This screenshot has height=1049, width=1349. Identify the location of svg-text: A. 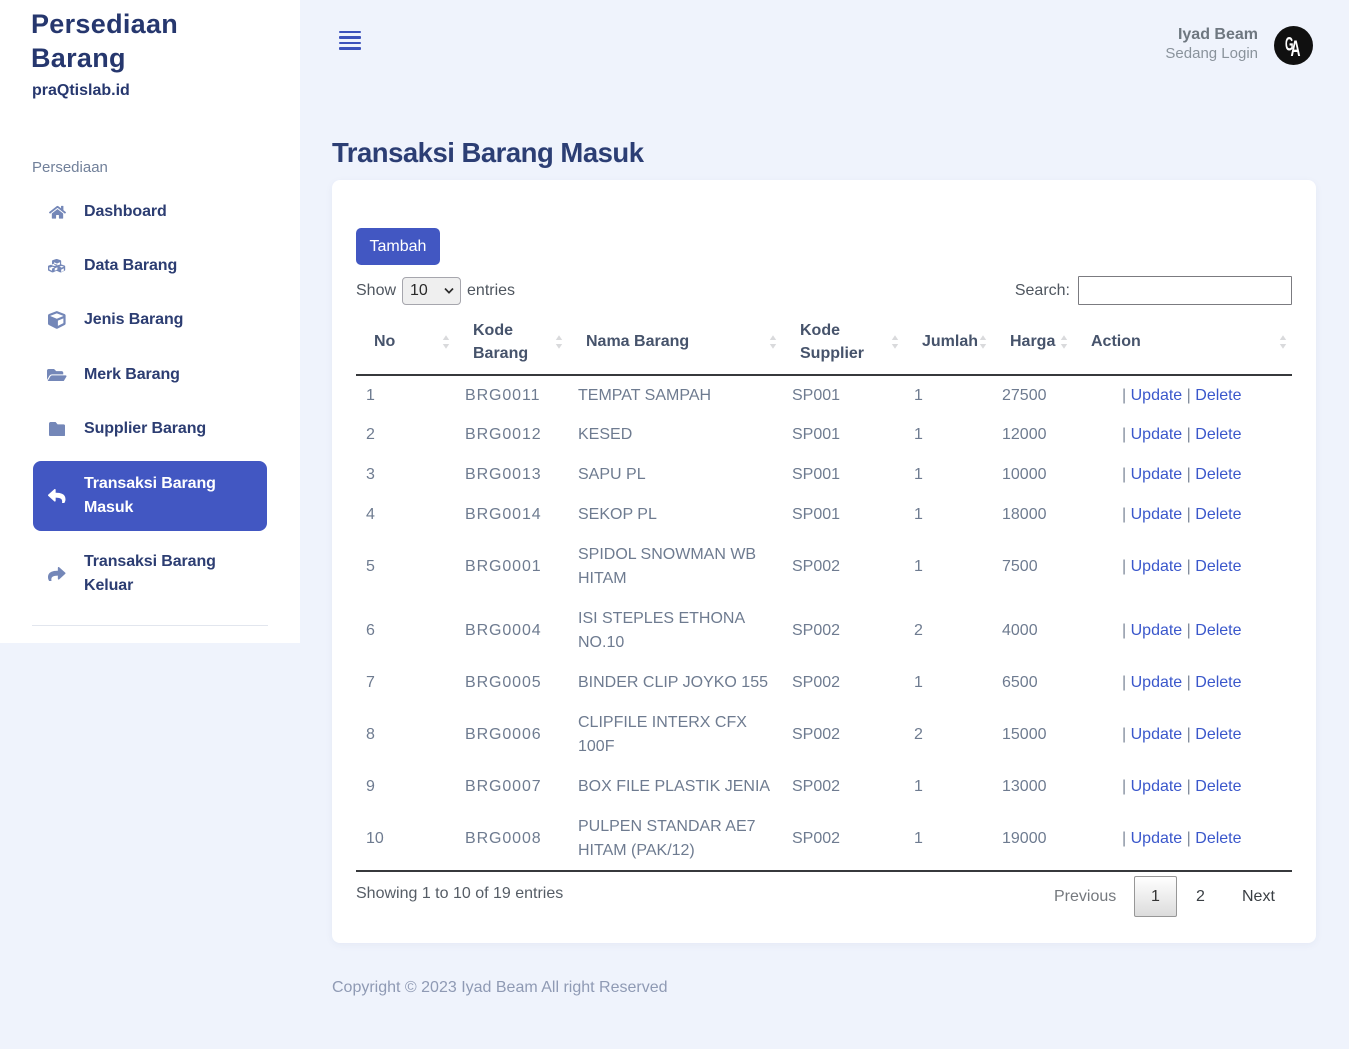
(1296, 48).